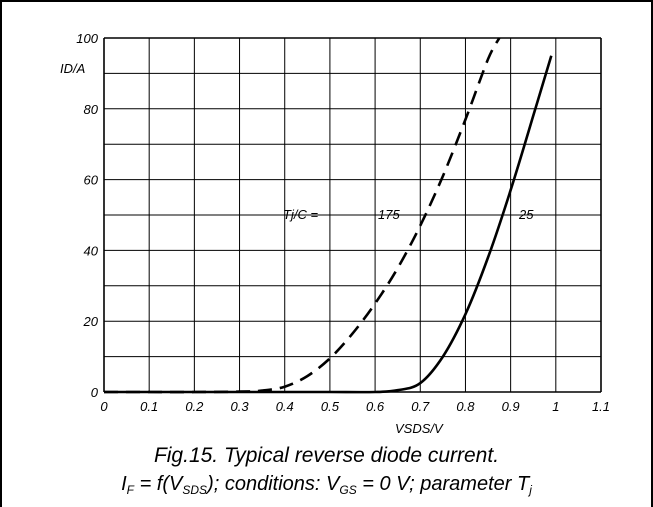 The width and height of the screenshot is (653, 507). I want to click on caption-tj-sub: j, so click(530, 490).